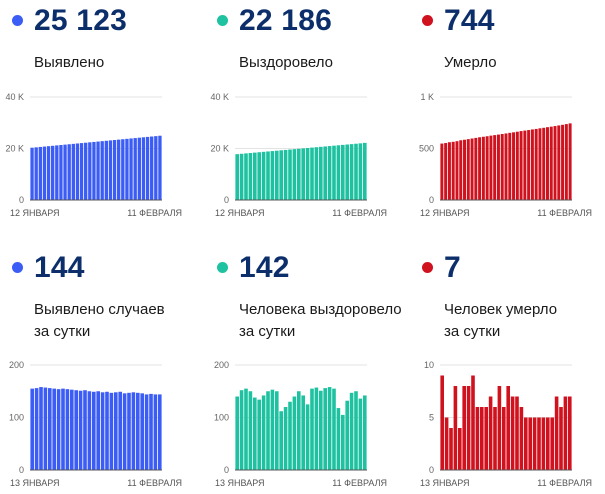 The height and width of the screenshot is (494, 605). Describe the element at coordinates (469, 20) in the screenshot. I see `stat-value: 744` at that location.